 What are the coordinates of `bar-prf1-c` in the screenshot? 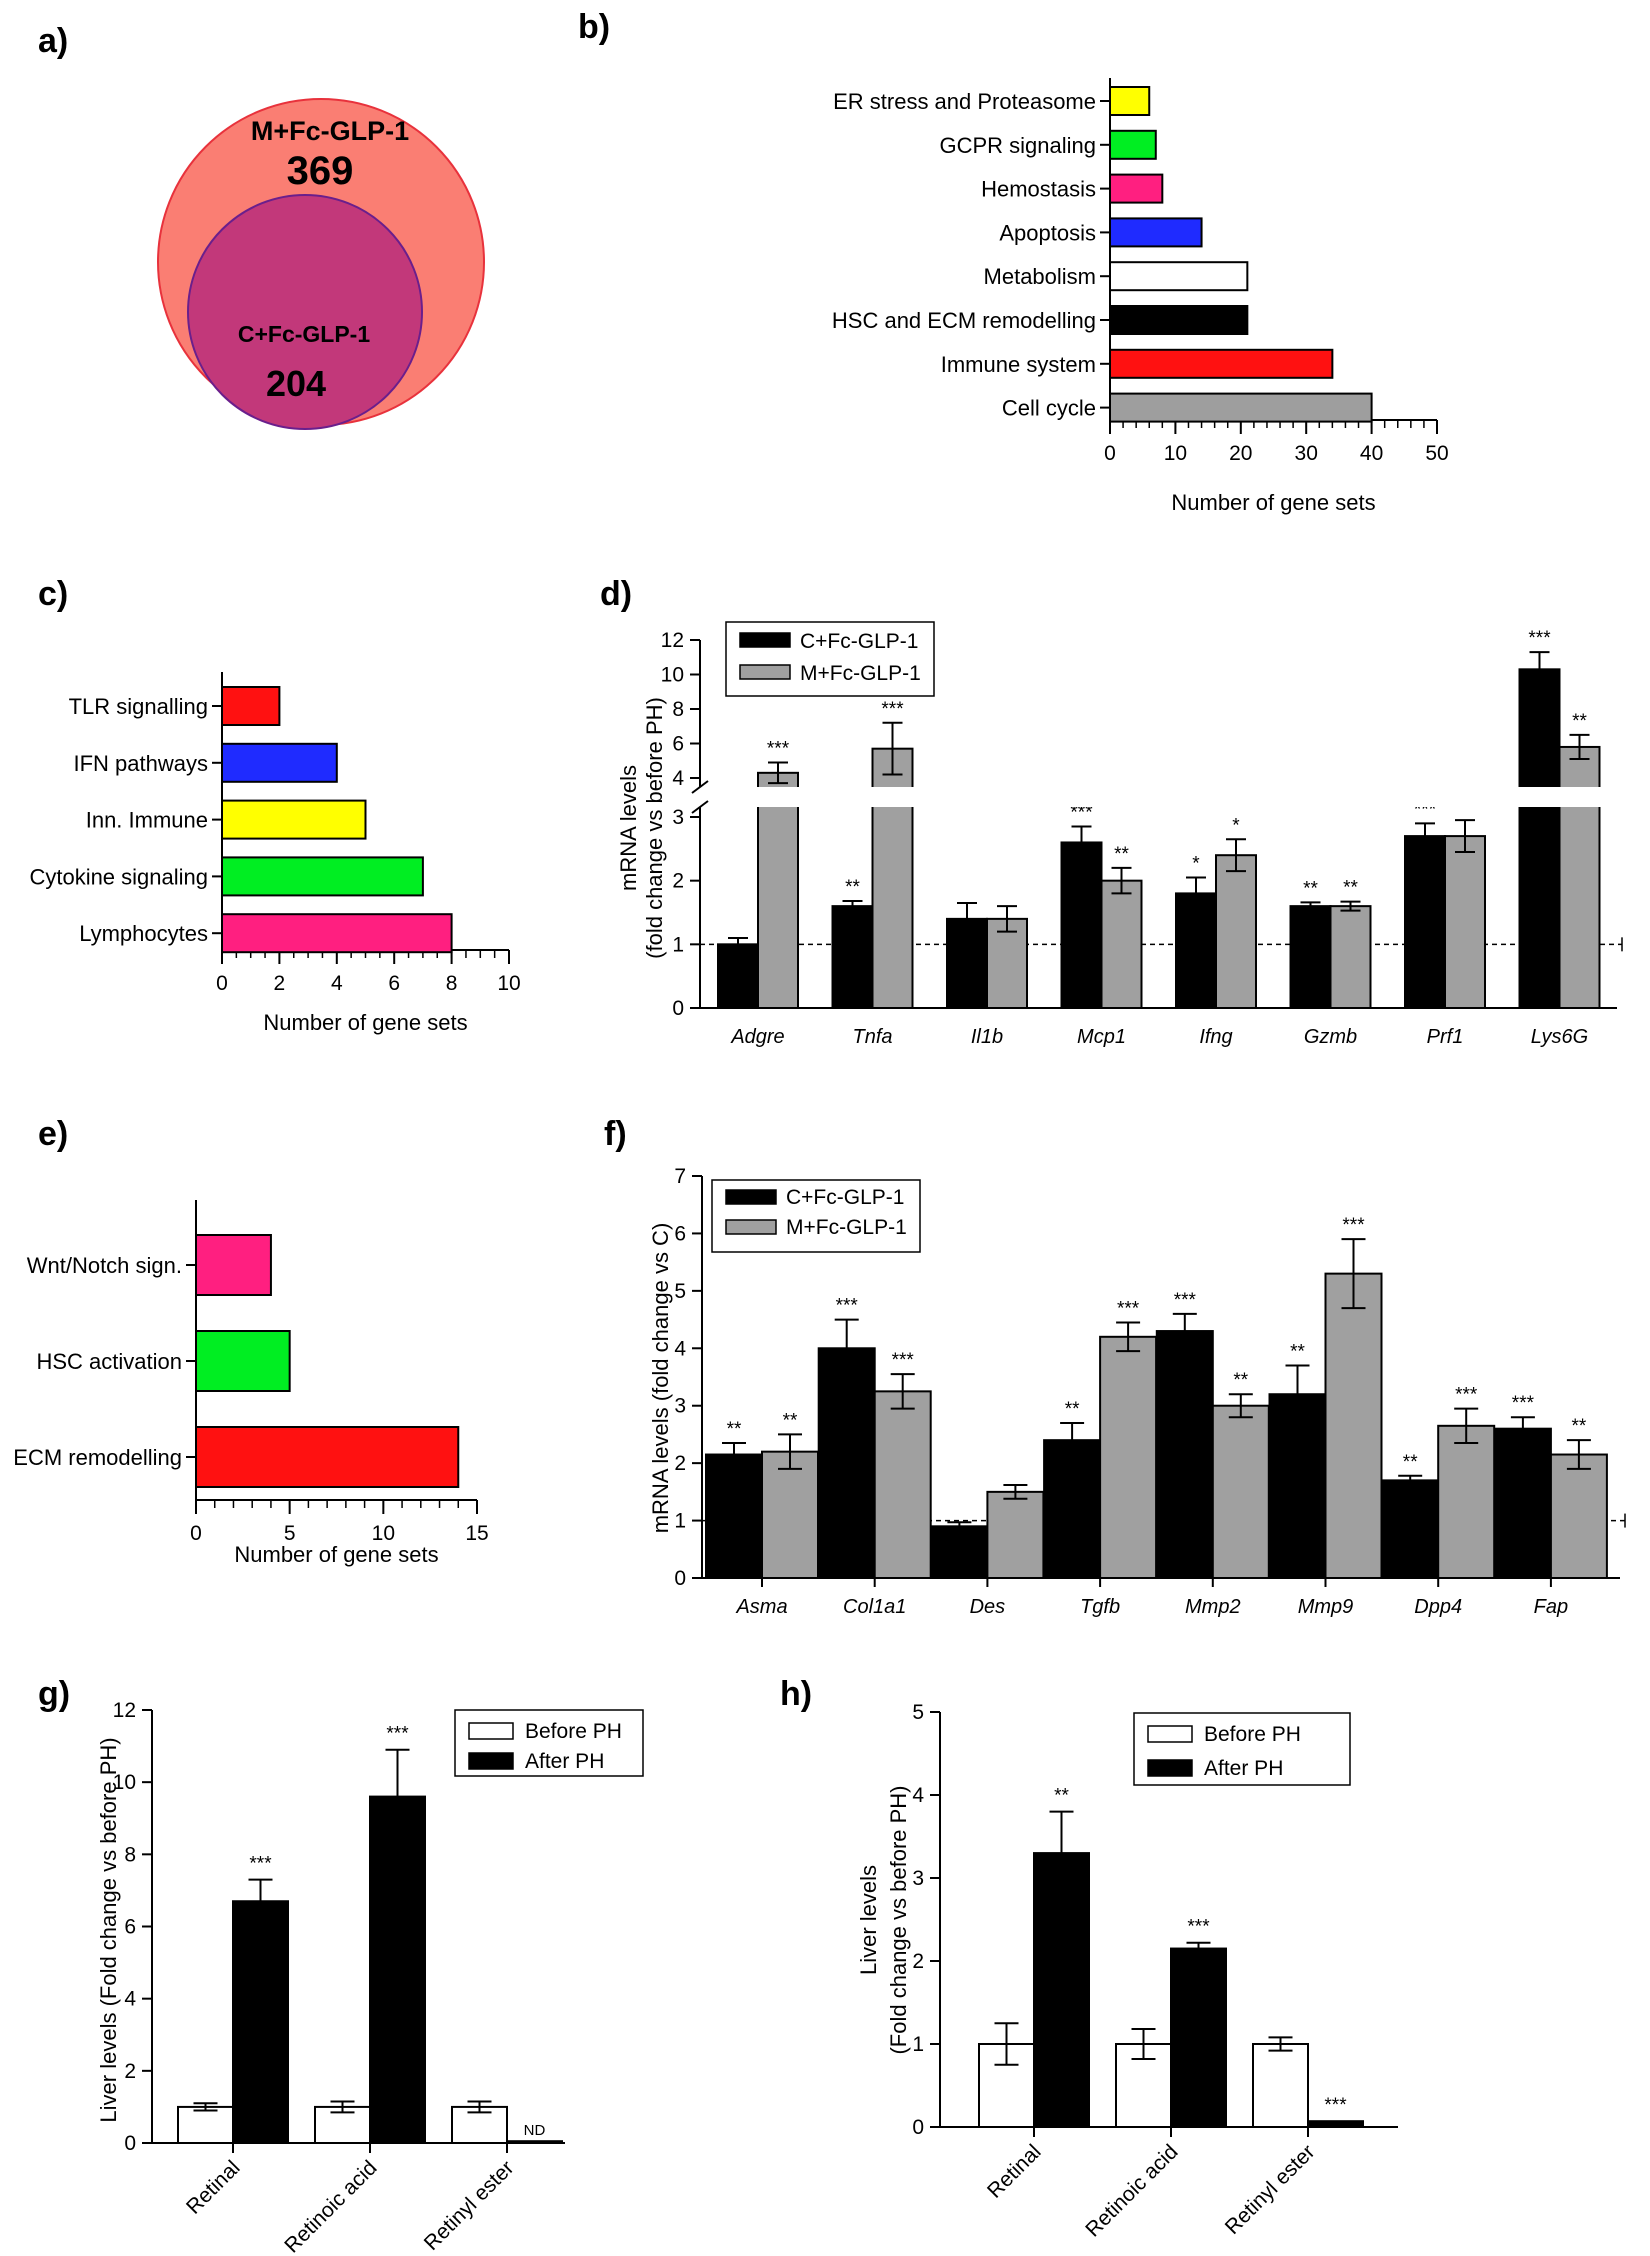 It's located at (1425, 922).